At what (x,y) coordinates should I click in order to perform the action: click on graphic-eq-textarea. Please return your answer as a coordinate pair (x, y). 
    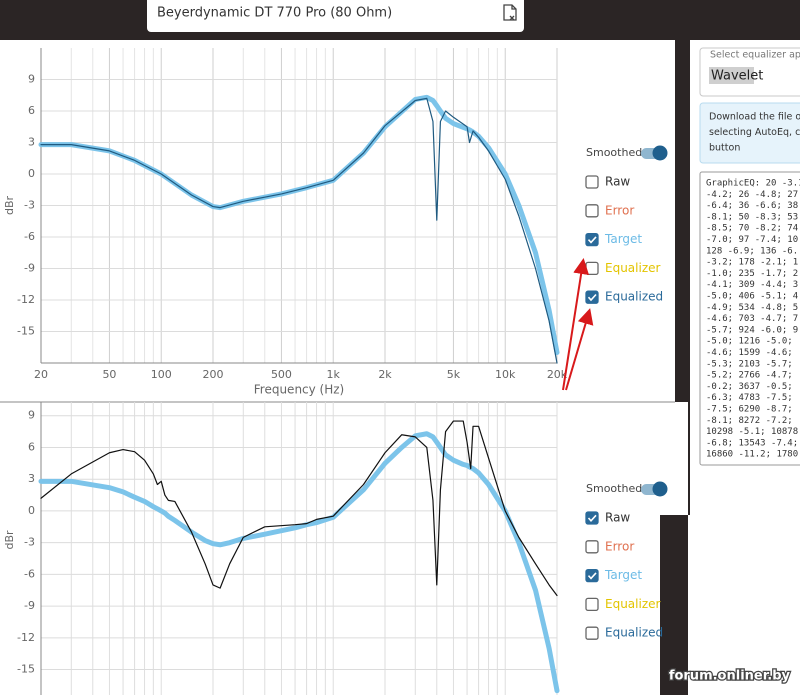
    Looking at the image, I should click on (749, 318).